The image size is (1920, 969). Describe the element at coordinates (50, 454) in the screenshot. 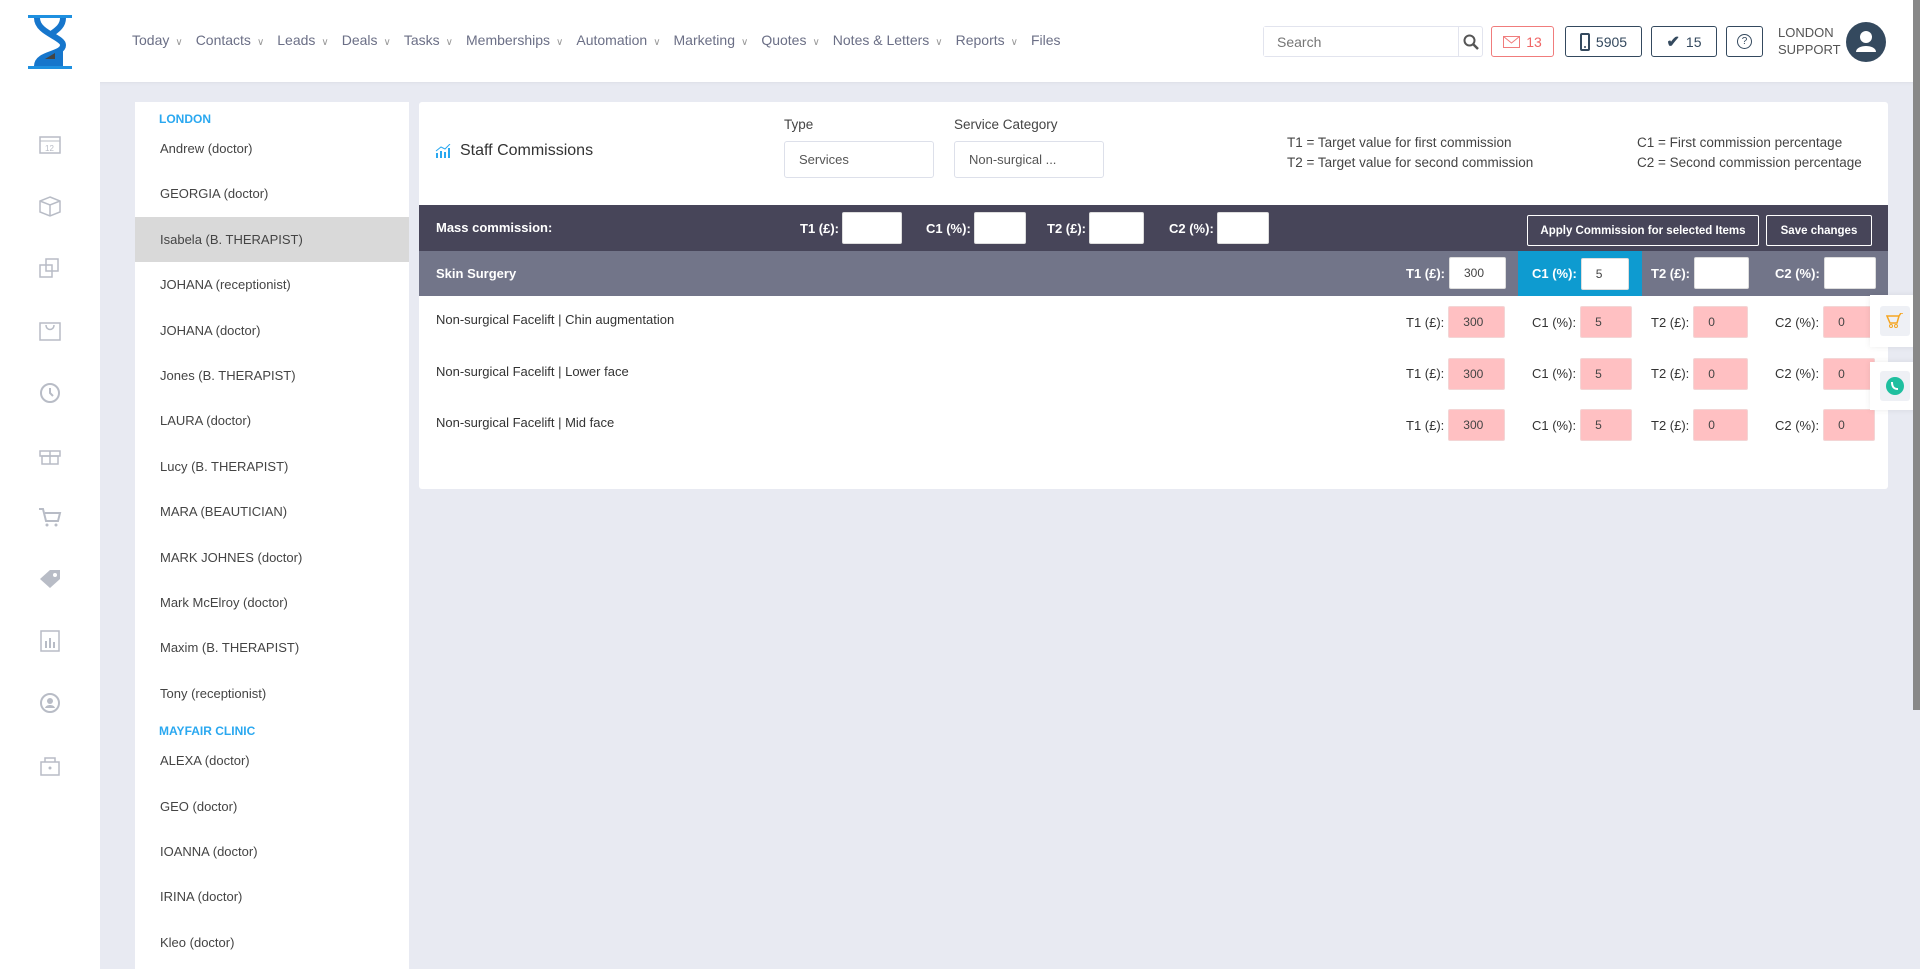

I see `gift-icon` at that location.